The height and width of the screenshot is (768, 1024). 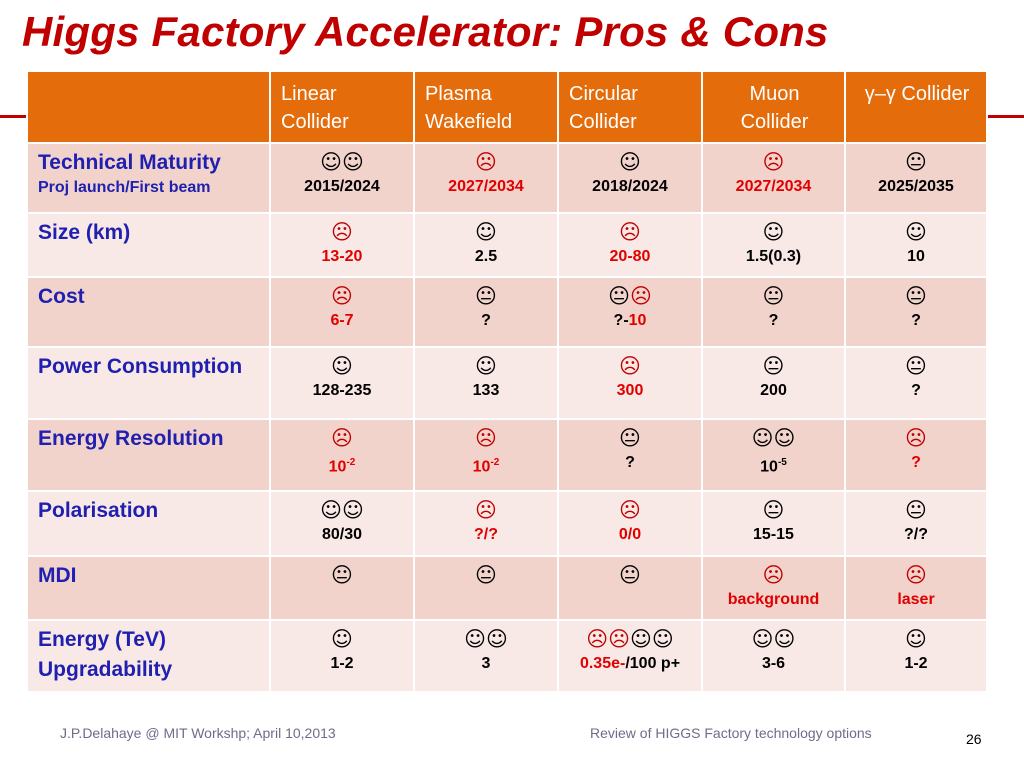 I want to click on cell-value: 20-80, so click(x=630, y=256).